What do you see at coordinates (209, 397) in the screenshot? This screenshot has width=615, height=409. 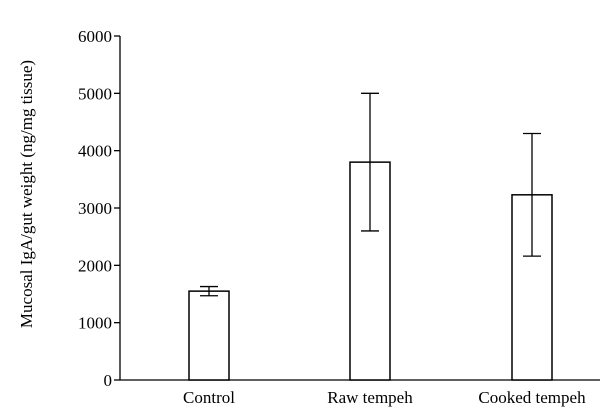 I see `category-label: Control` at bounding box center [209, 397].